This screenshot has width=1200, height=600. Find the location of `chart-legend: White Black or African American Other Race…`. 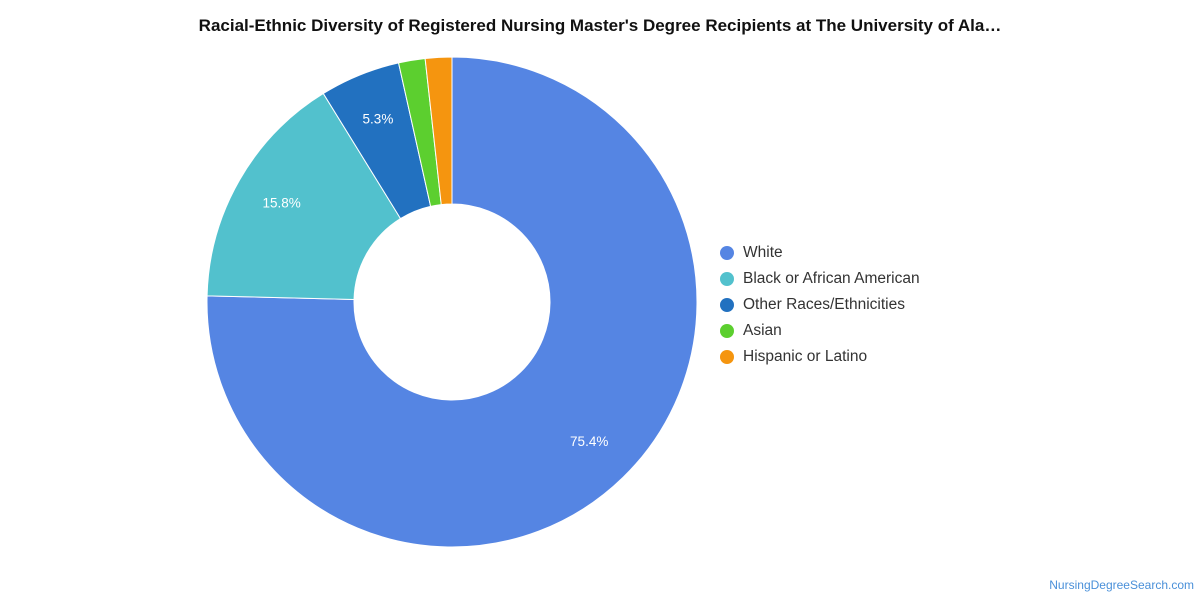

chart-legend: White Black or African American Other Race… is located at coordinates (870, 305).